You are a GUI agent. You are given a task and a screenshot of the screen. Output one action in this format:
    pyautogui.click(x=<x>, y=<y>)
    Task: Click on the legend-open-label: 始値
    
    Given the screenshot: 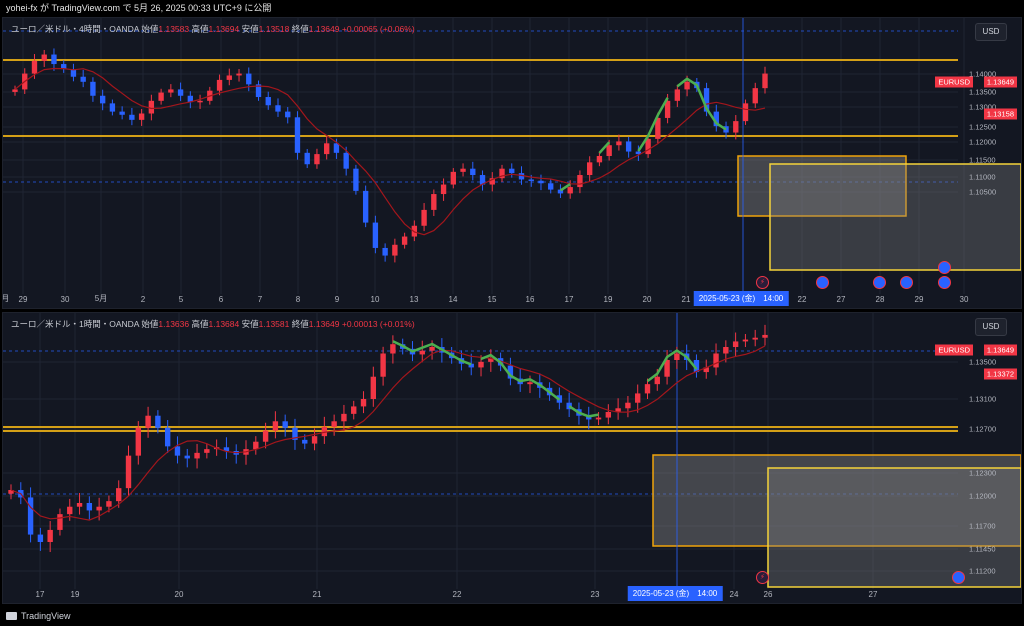 What is the action you would take?
    pyautogui.click(x=150, y=324)
    